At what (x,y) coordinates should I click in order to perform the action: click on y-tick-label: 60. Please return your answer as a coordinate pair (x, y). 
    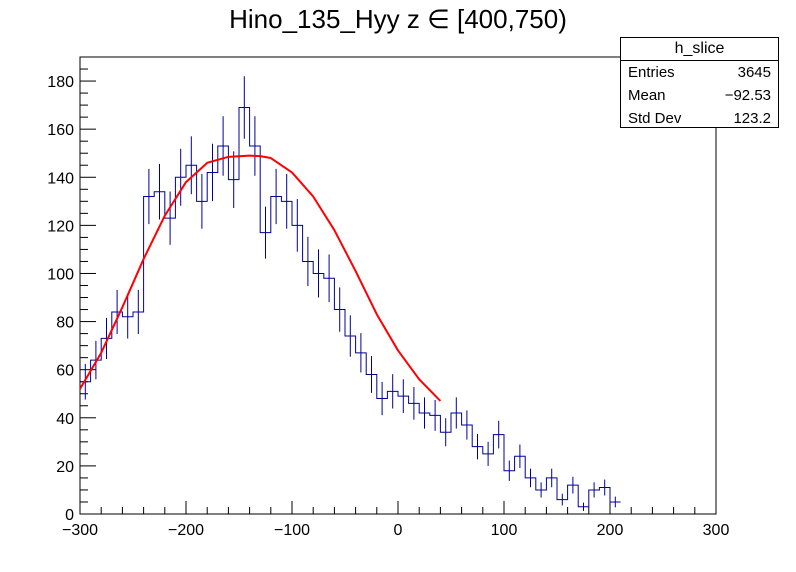
    Looking at the image, I should click on (65, 371).